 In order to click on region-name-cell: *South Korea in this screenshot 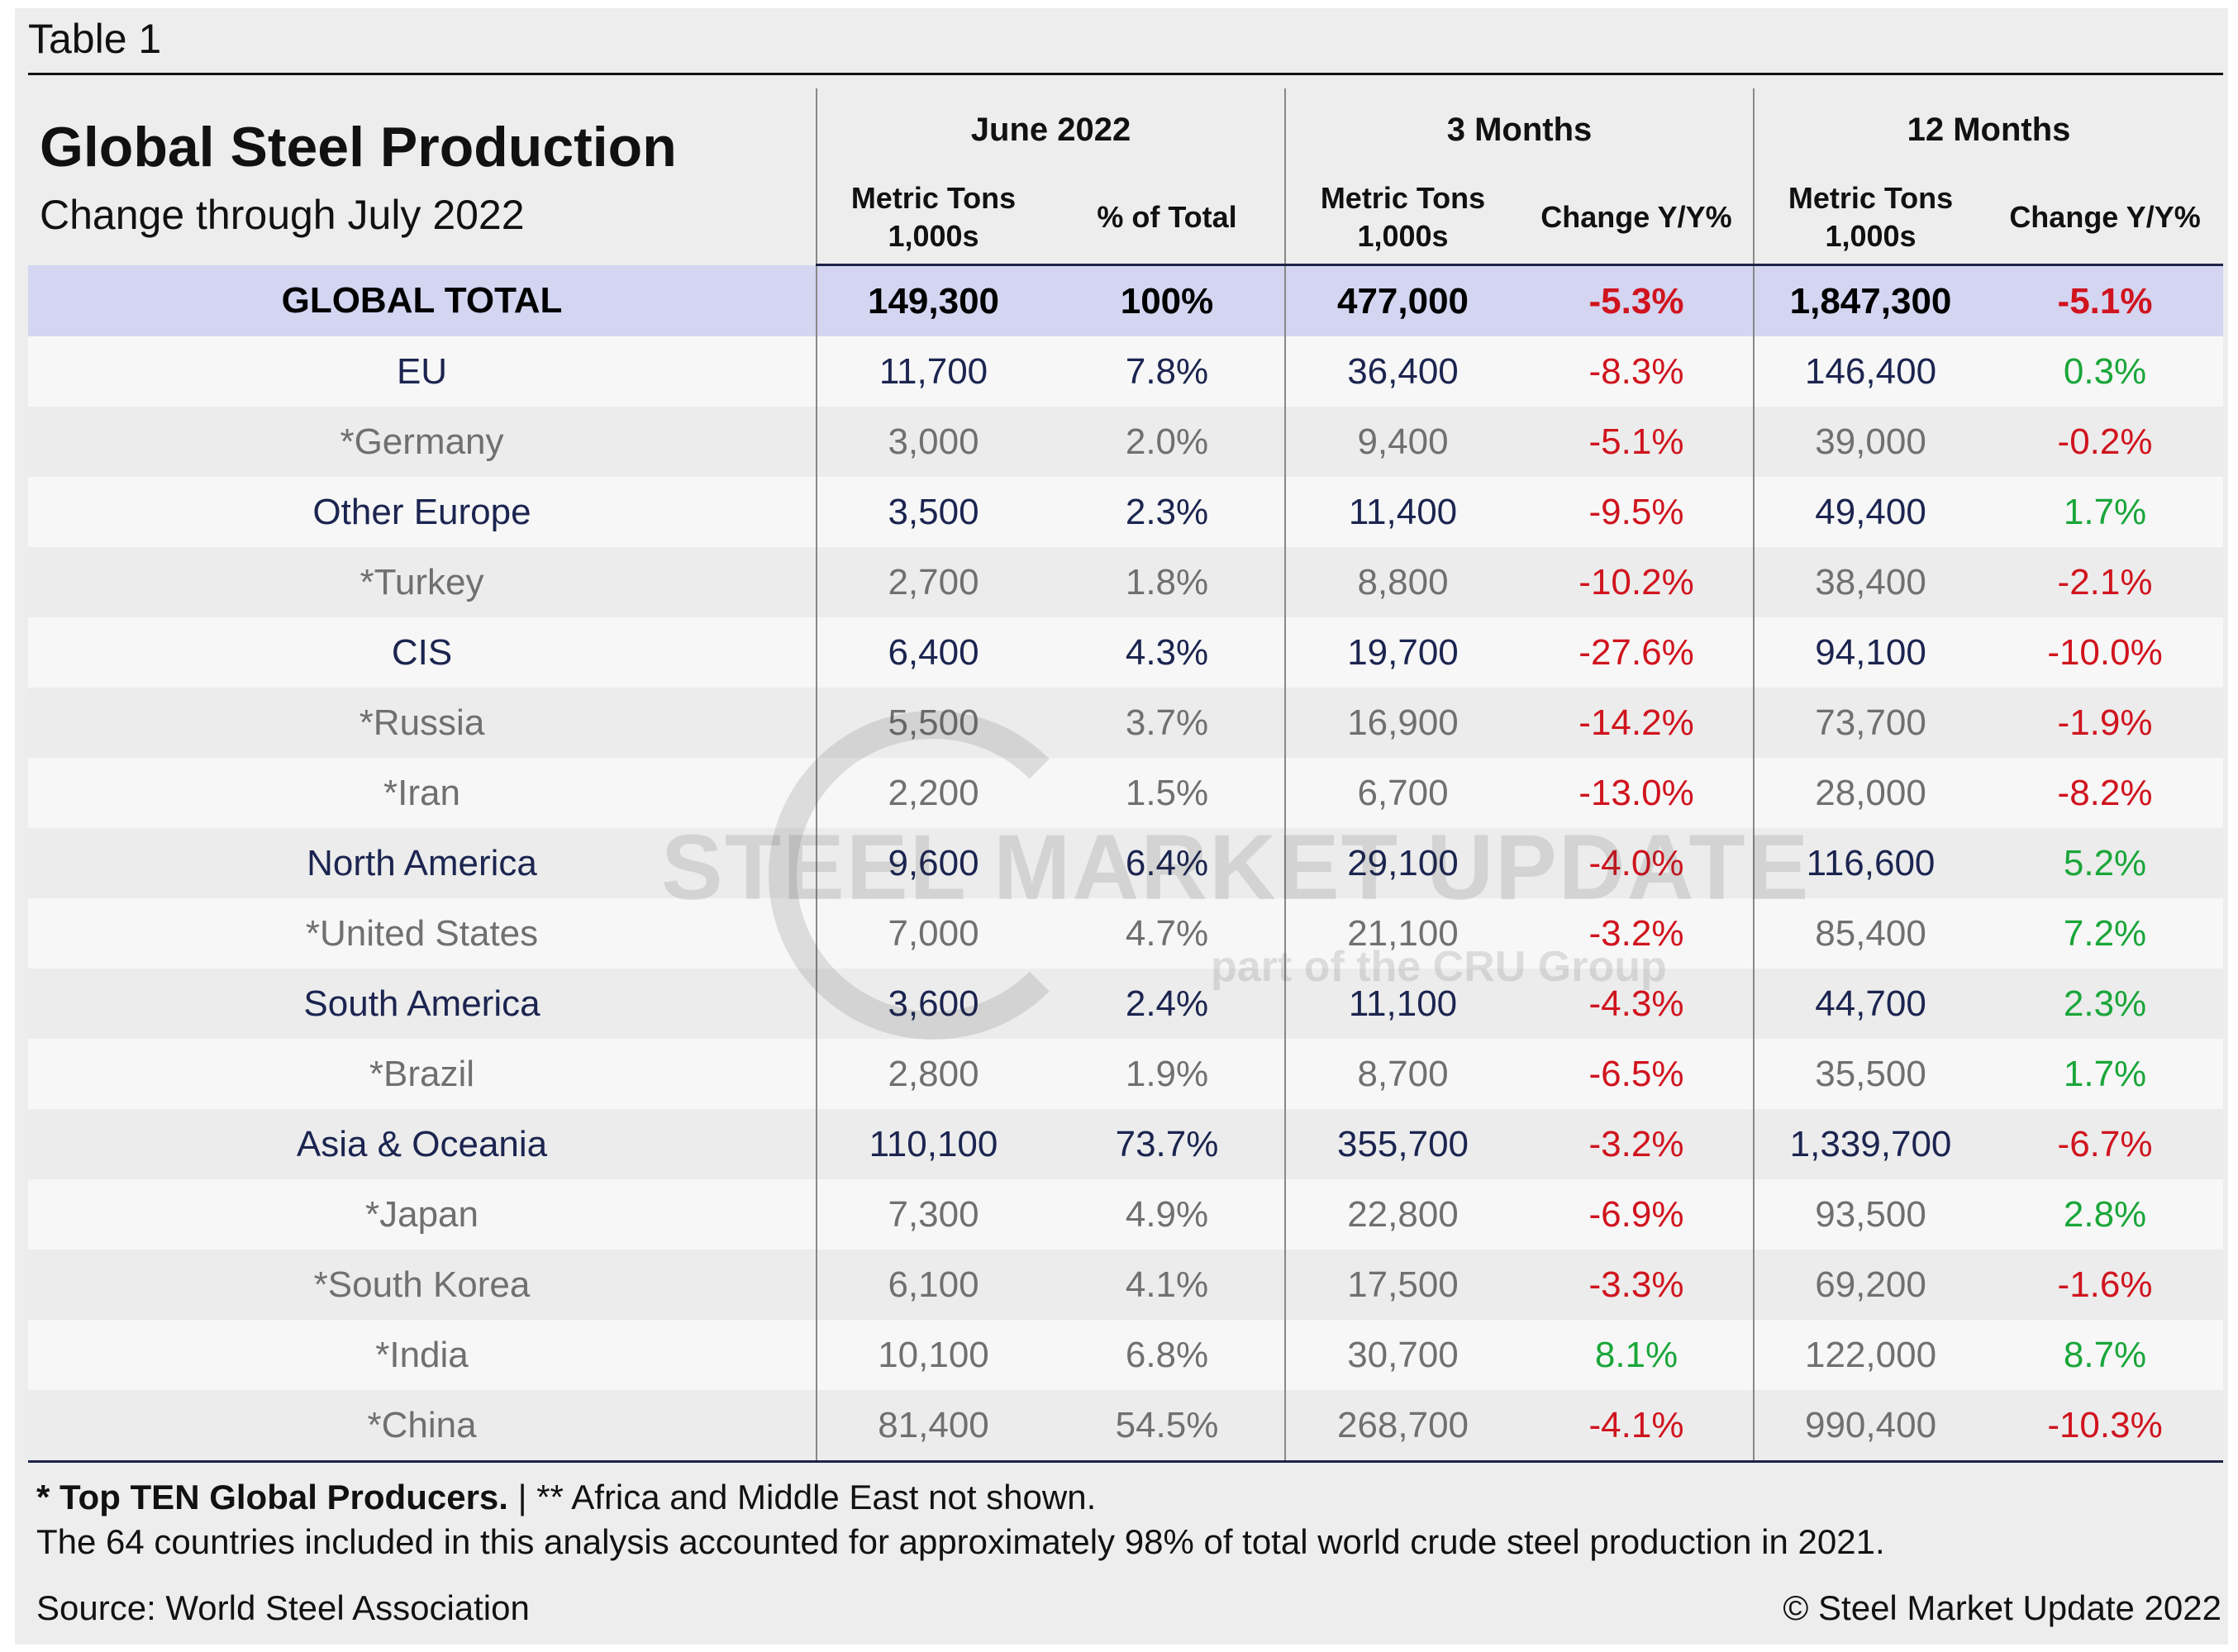, I will do `click(422, 1285)`.